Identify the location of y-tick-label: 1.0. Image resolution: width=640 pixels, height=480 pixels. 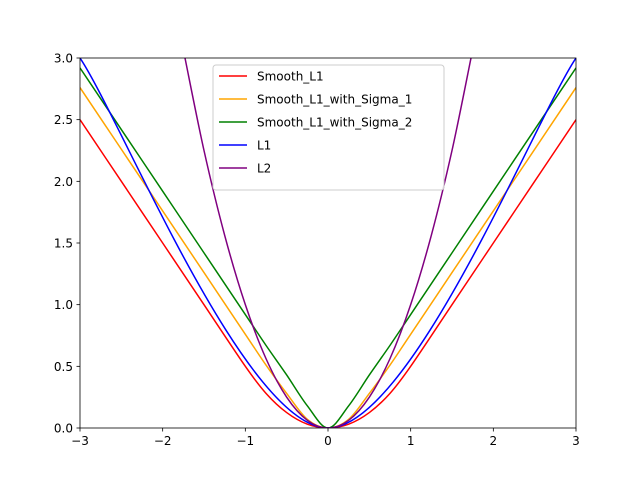
(63, 305).